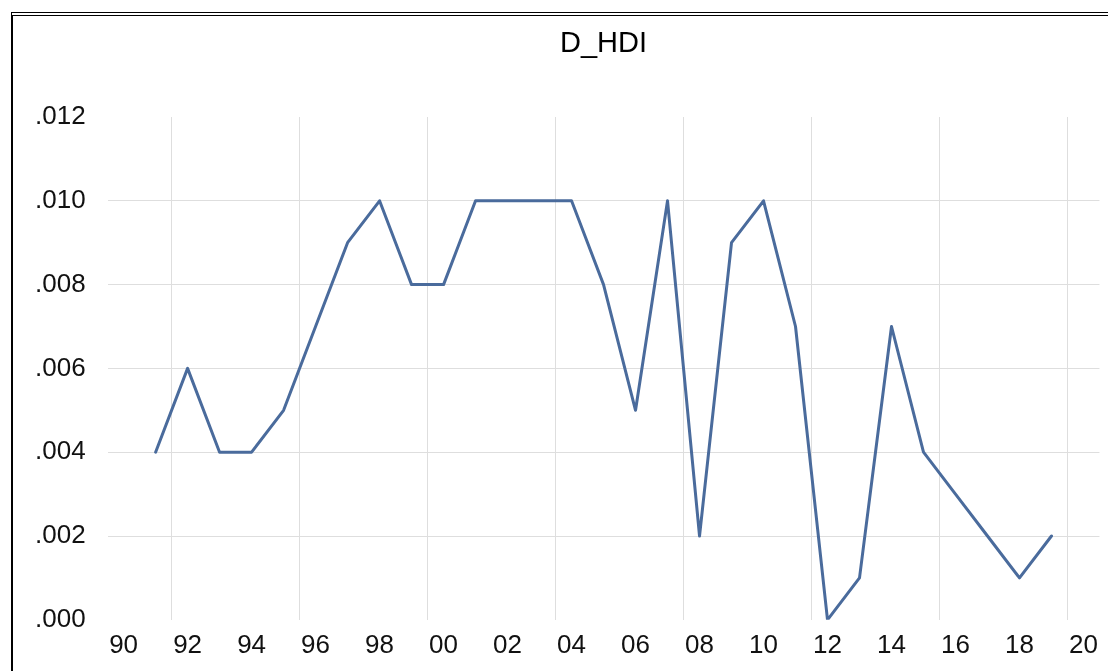 The image size is (1108, 671). What do you see at coordinates (444, 643) in the screenshot?
I see `x-tick-label: 00` at bounding box center [444, 643].